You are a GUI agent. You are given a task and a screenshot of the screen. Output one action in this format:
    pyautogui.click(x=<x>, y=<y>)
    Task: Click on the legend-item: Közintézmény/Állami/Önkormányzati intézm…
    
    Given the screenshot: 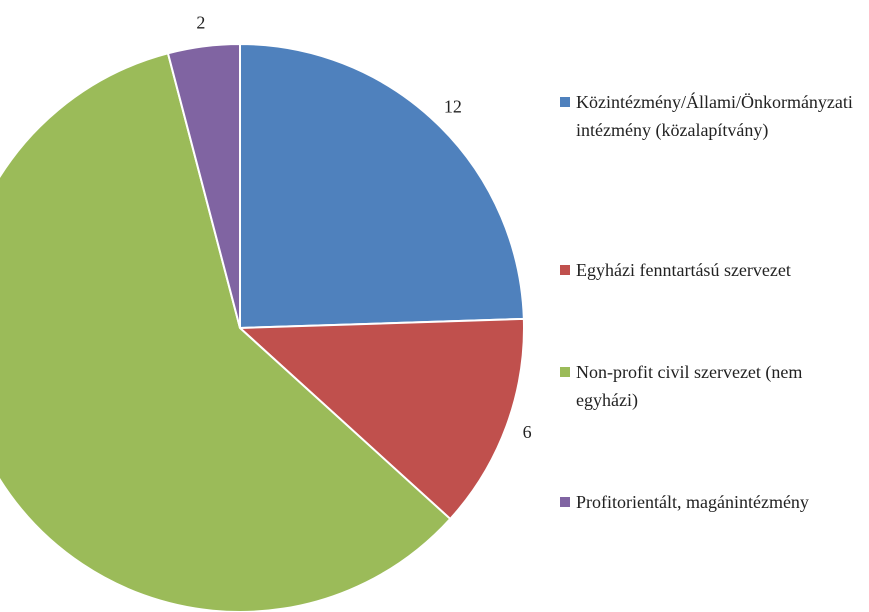 What is the action you would take?
    pyautogui.click(x=710, y=116)
    